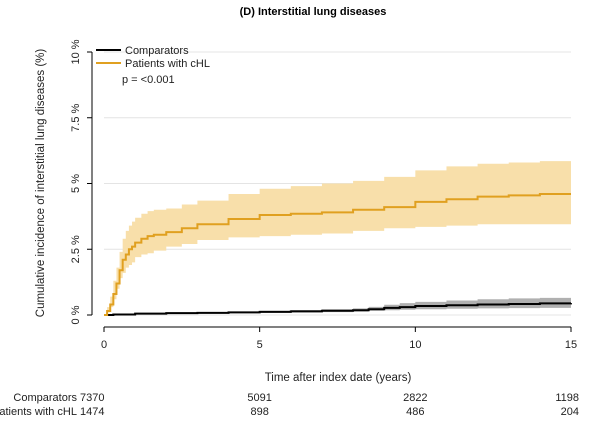 Image resolution: width=600 pixels, height=425 pixels. I want to click on chart-title: (D) Interstitial lung diseases, so click(313, 12).